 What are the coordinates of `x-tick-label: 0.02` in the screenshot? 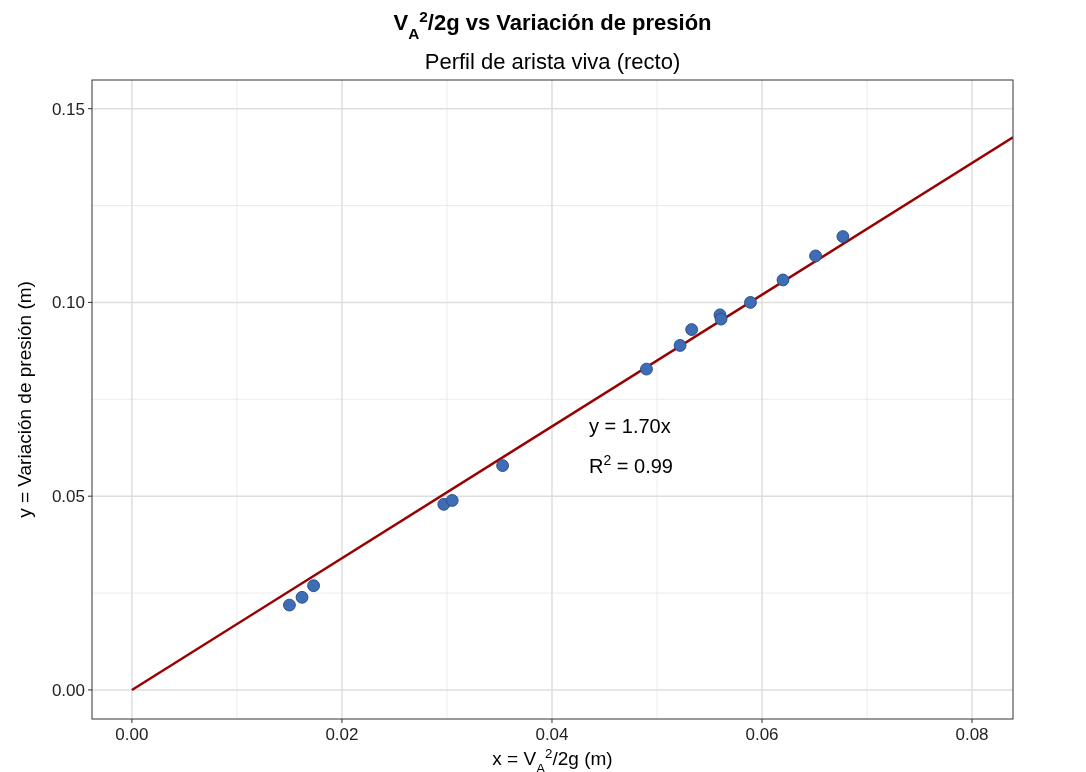 It's located at (342, 734).